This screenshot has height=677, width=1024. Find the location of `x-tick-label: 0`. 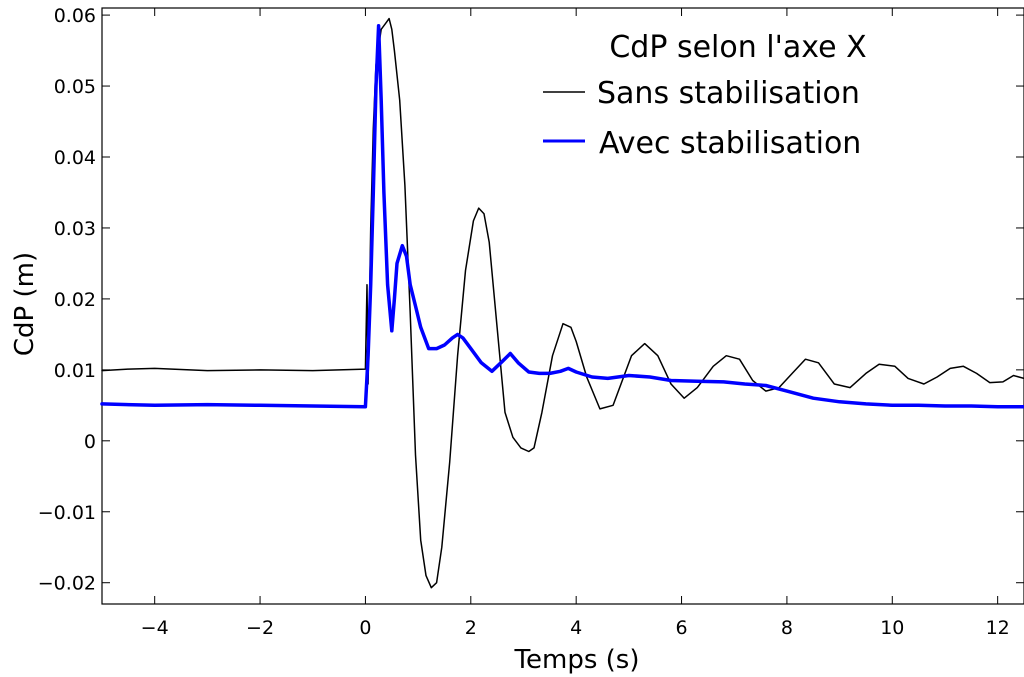

x-tick-label: 0 is located at coordinates (365, 628).